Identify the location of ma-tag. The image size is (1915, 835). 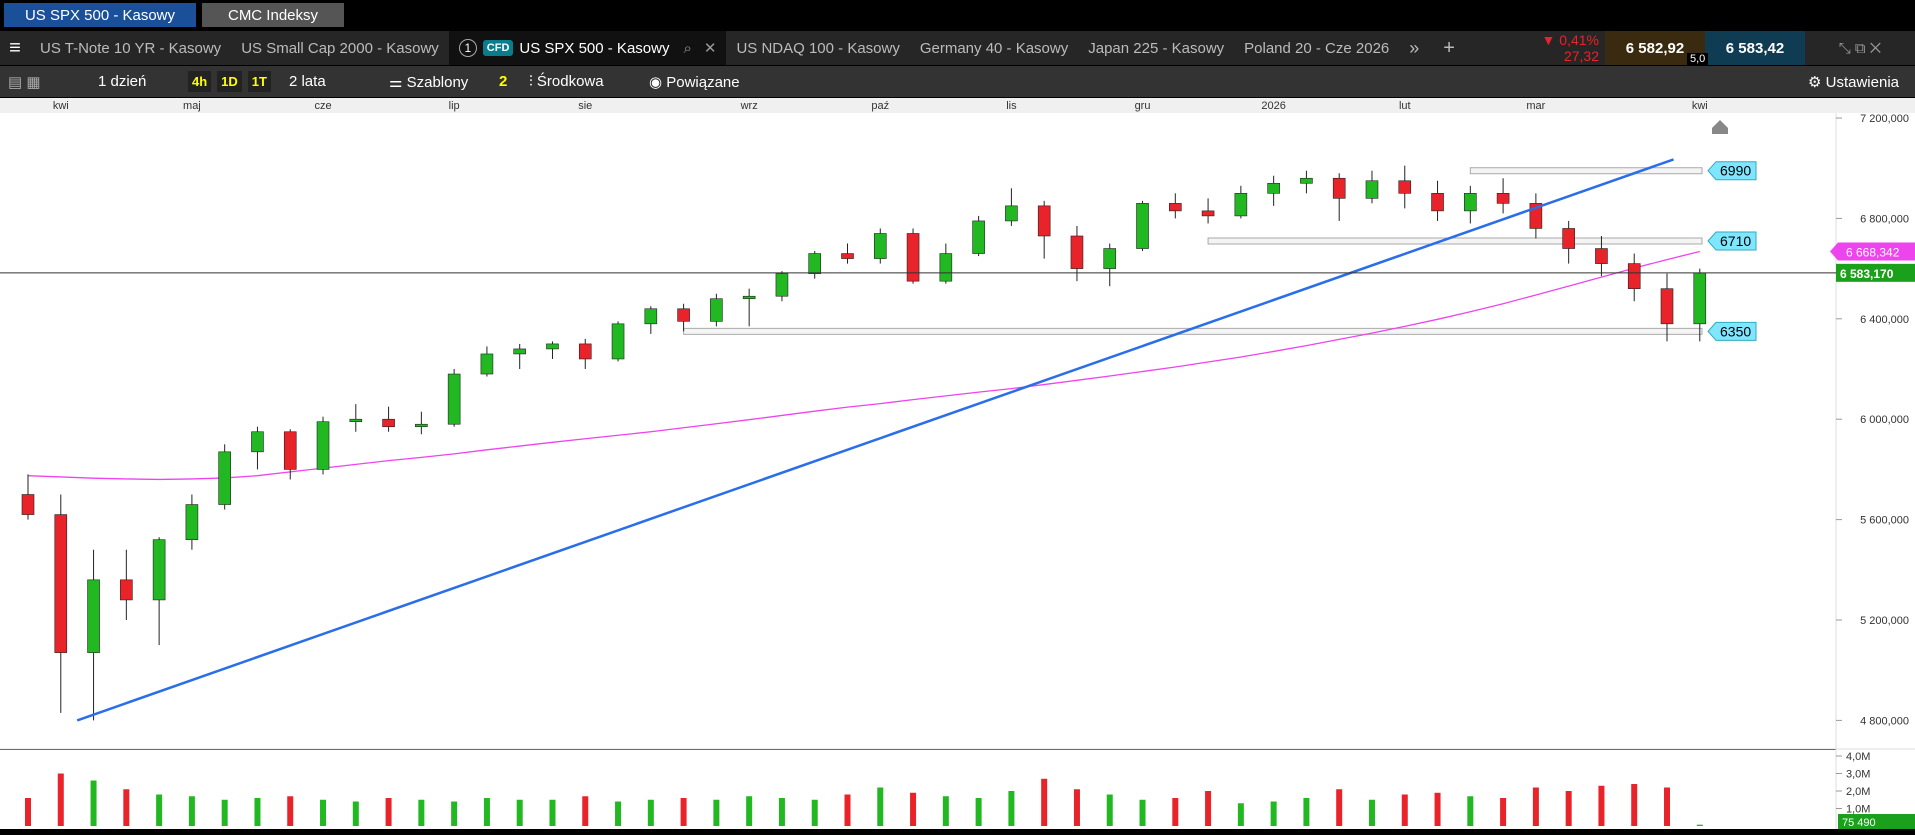
(1872, 251).